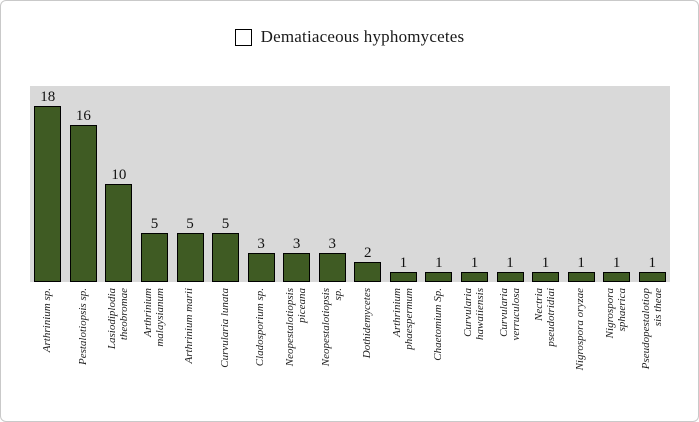 The image size is (699, 422). What do you see at coordinates (189, 326) in the screenshot?
I see `category-label: Arthrinium marii` at bounding box center [189, 326].